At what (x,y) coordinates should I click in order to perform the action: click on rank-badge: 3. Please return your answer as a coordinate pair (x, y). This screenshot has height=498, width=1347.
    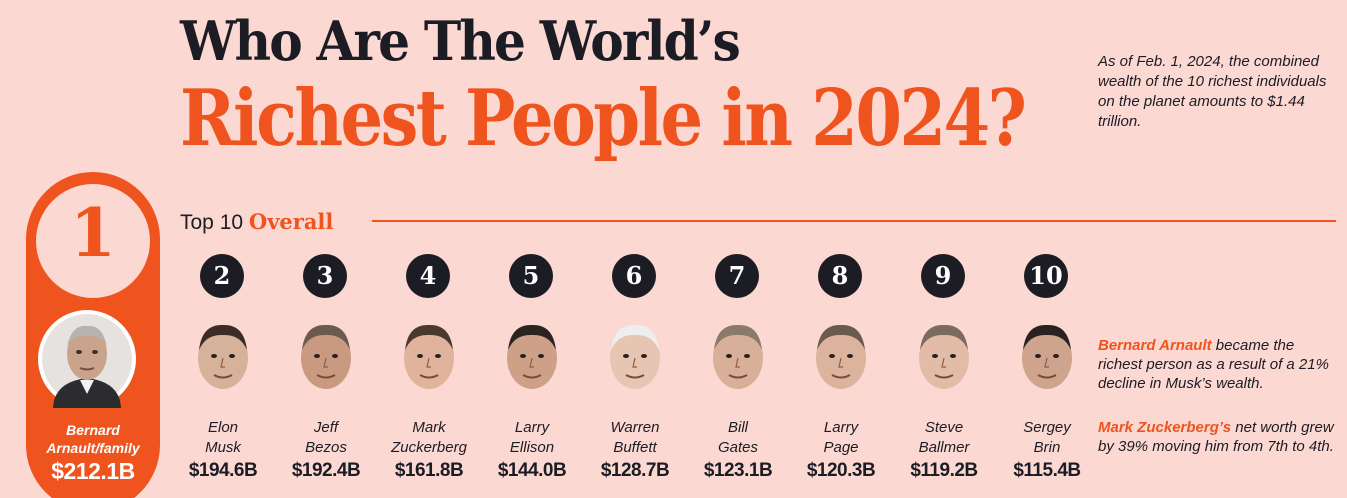
    Looking at the image, I should click on (325, 276).